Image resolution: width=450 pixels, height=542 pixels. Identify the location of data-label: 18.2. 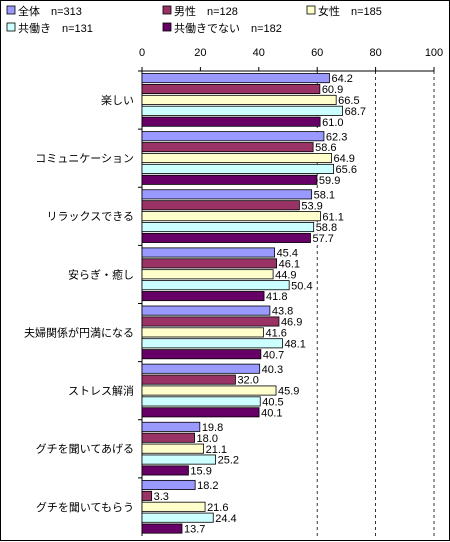
(207, 486).